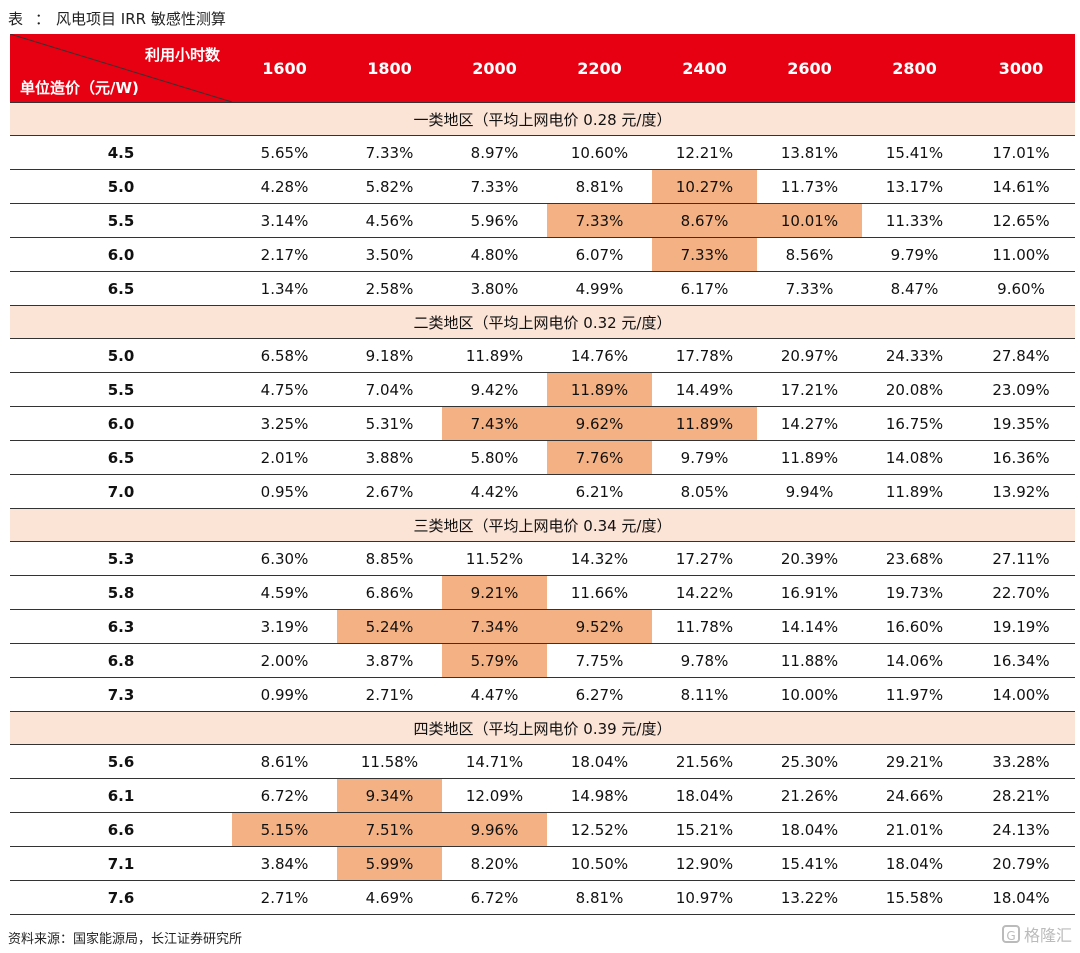 This screenshot has height=953, width=1080. I want to click on irr-value-cell: 6.58%, so click(284, 355).